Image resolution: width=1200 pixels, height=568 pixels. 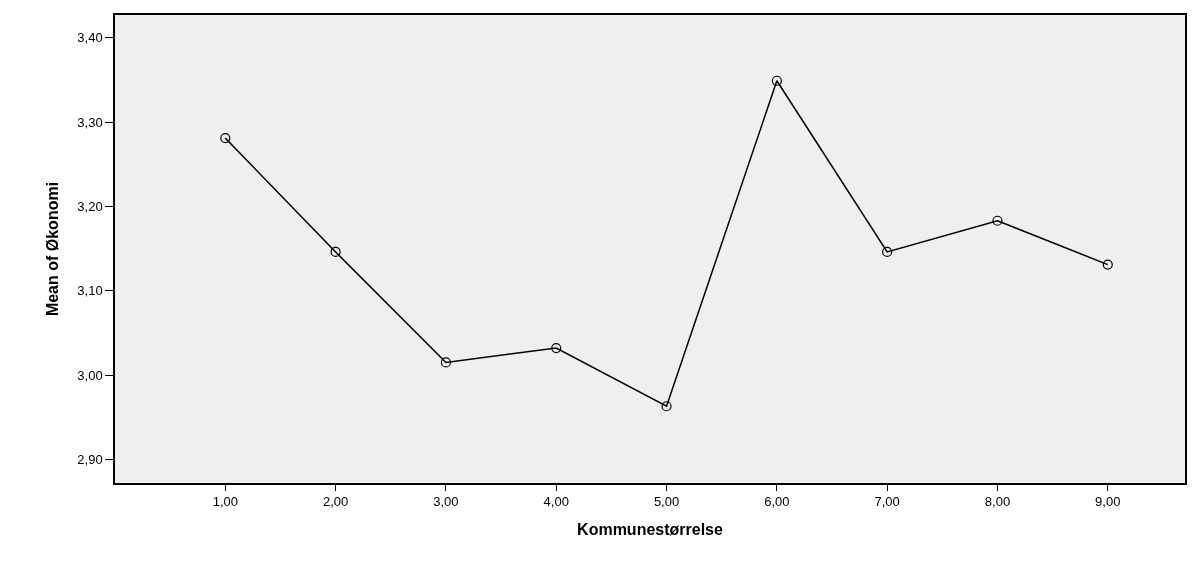 I want to click on x-tick-label: 8,00, so click(x=997, y=502).